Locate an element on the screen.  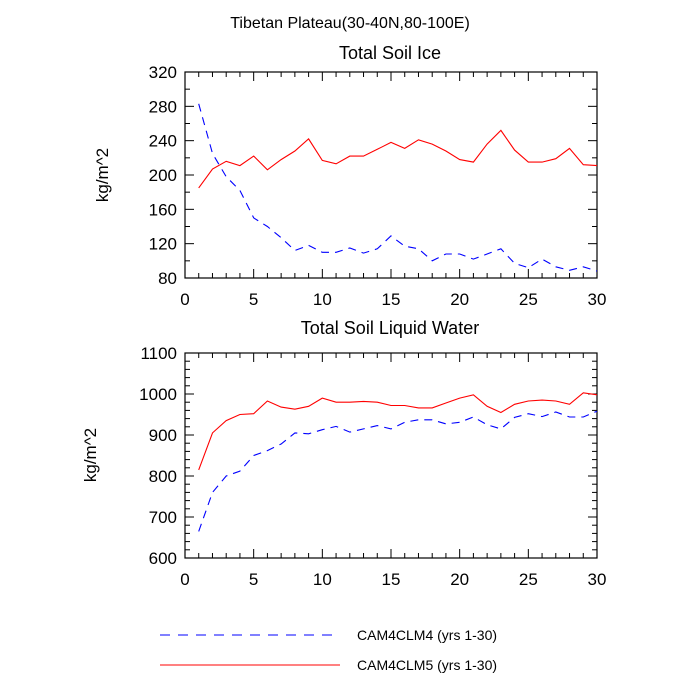
figure-title: Tibetan Plateau(30-40N,80-100E) is located at coordinates (350, 23).